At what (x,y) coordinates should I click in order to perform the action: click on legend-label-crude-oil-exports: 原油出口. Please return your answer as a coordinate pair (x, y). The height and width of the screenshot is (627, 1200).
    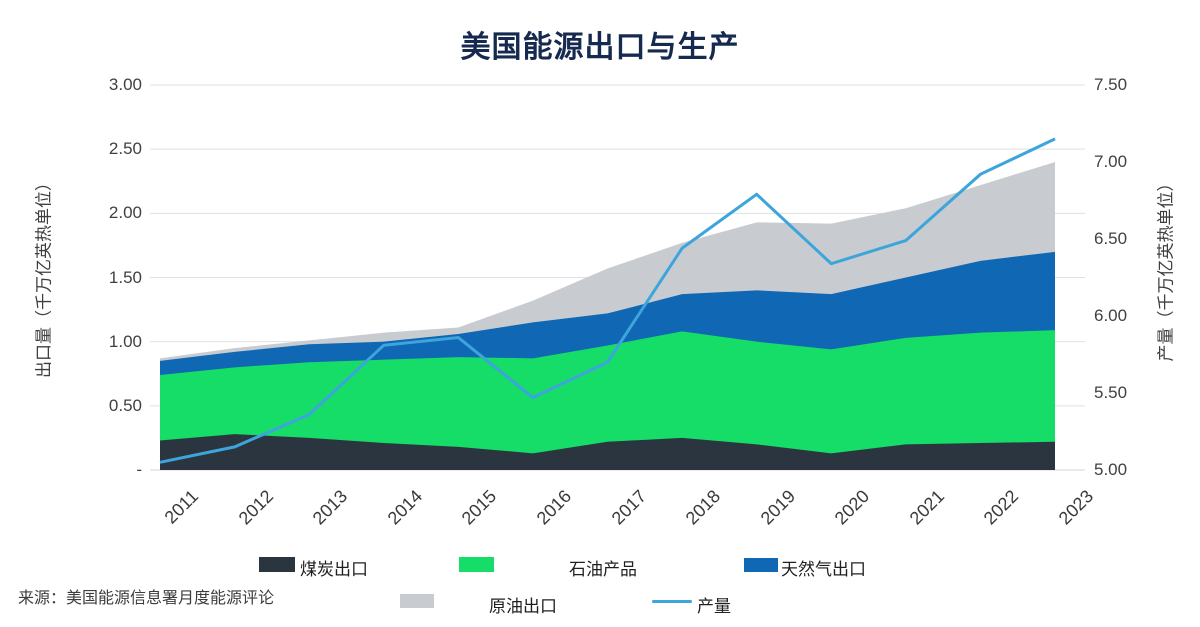
    Looking at the image, I should click on (523, 606).